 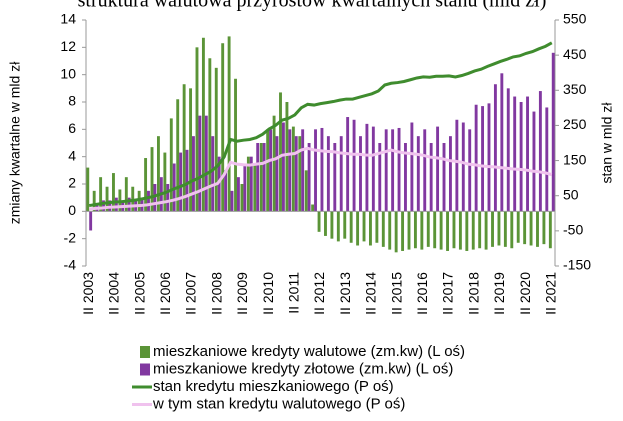 What do you see at coordinates (278, 403) in the screenshot?
I see `legend-label: w tym stan kredytu walutowego (P oś)` at bounding box center [278, 403].